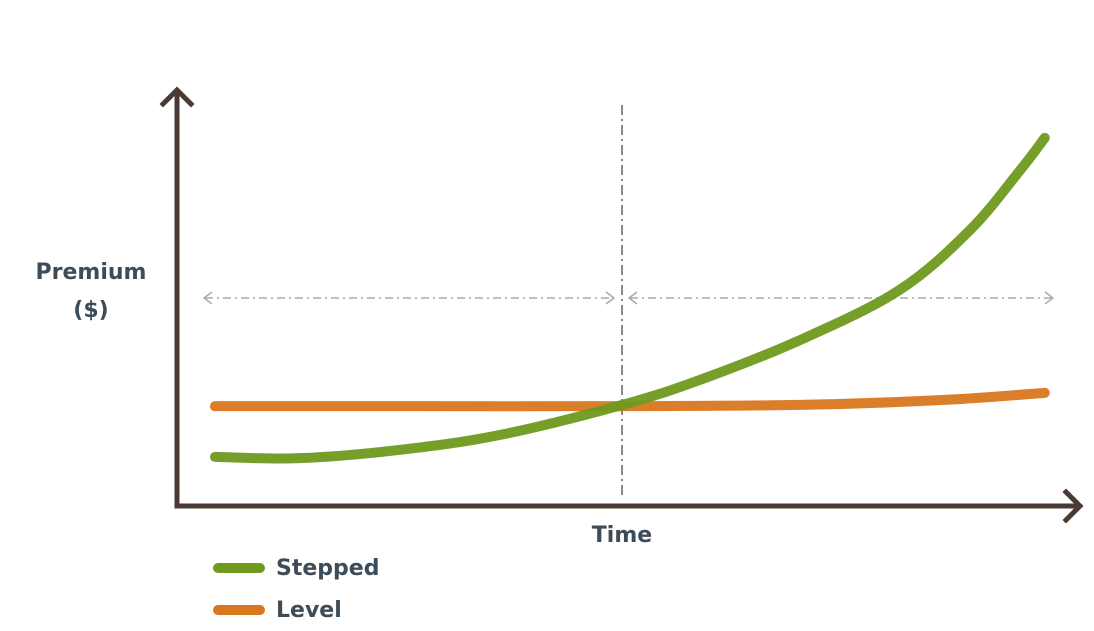  What do you see at coordinates (327, 568) in the screenshot?
I see `legend-label: Stepped` at bounding box center [327, 568].